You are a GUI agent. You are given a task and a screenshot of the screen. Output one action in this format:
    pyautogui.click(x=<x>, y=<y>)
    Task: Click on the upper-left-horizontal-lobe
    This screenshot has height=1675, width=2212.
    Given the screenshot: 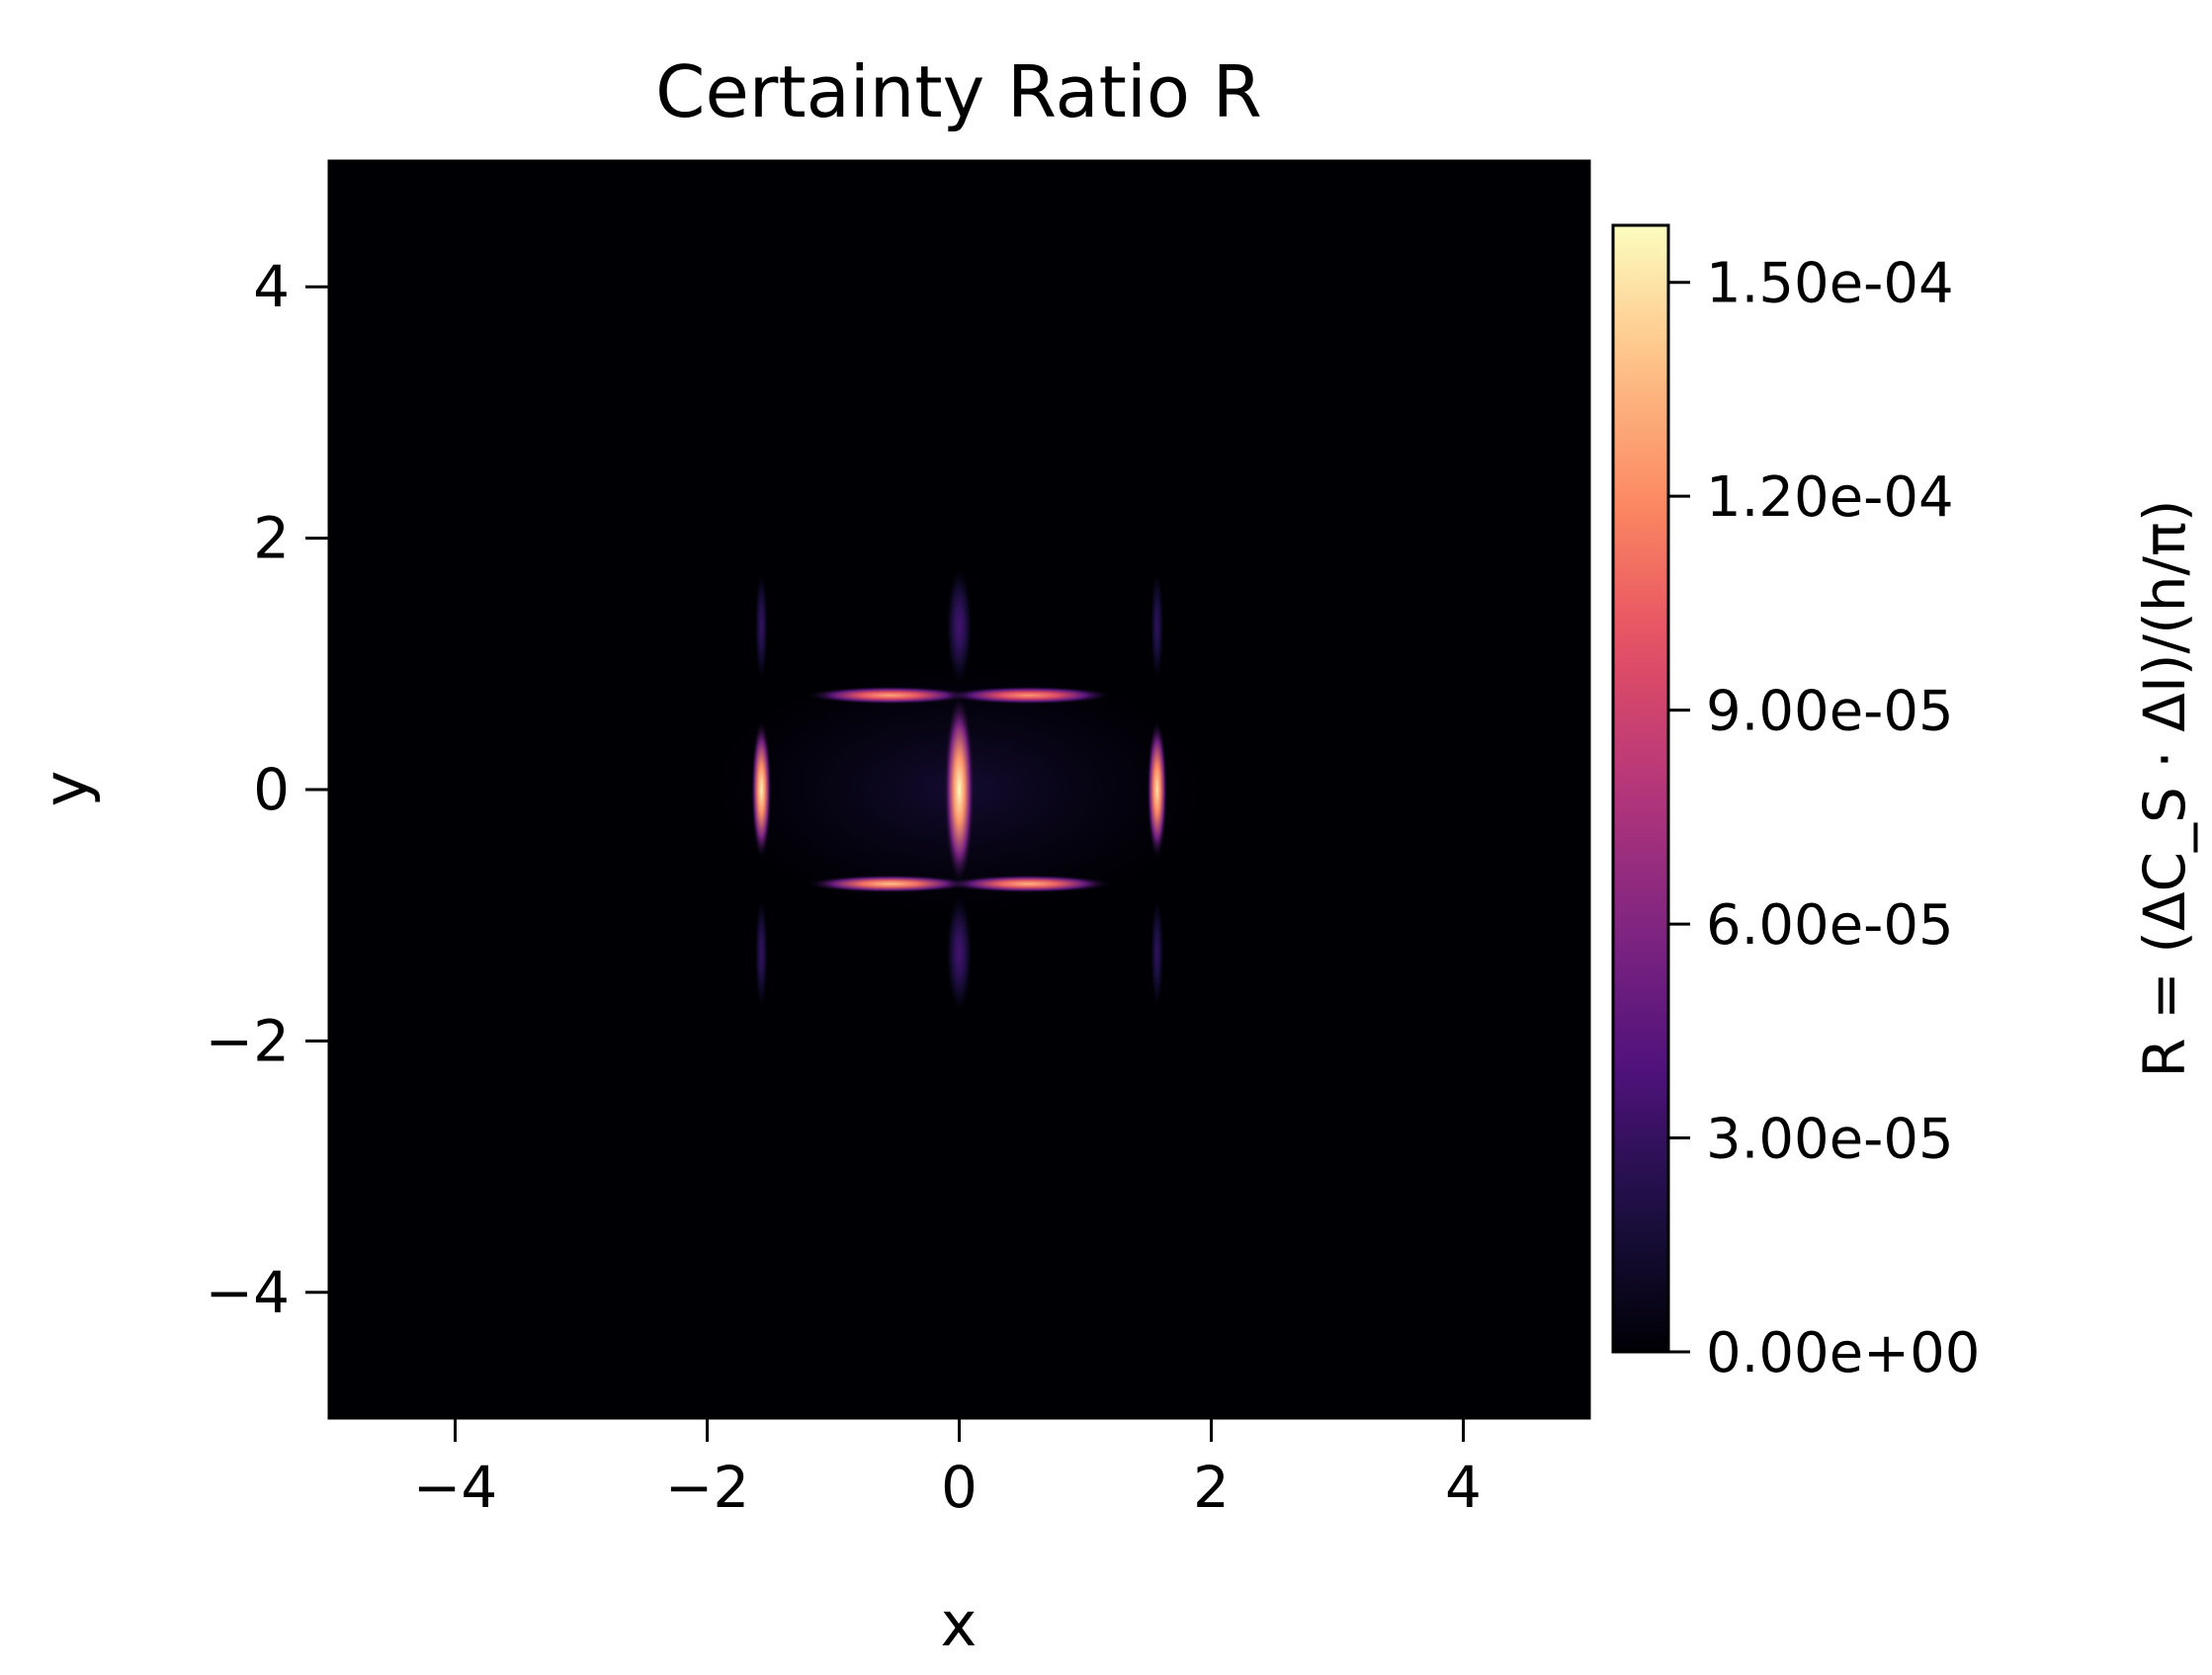 What is the action you would take?
    pyautogui.click(x=890, y=695)
    